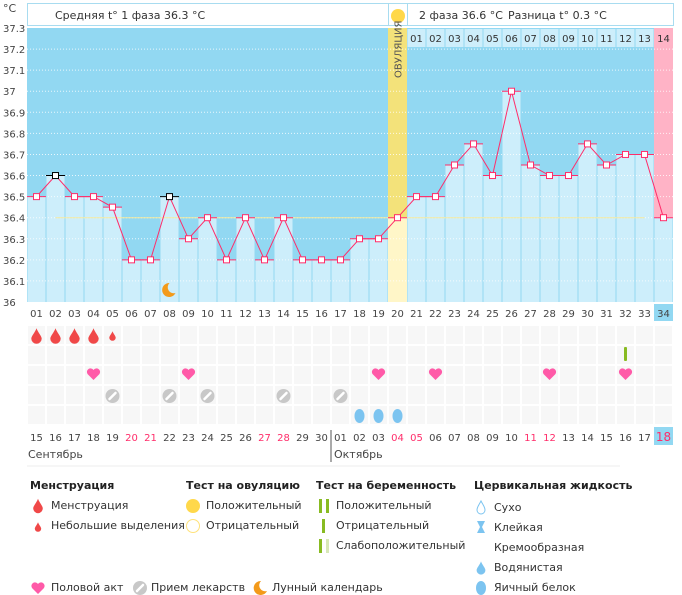  I want to click on cycle-day-label: 17, so click(340, 314).